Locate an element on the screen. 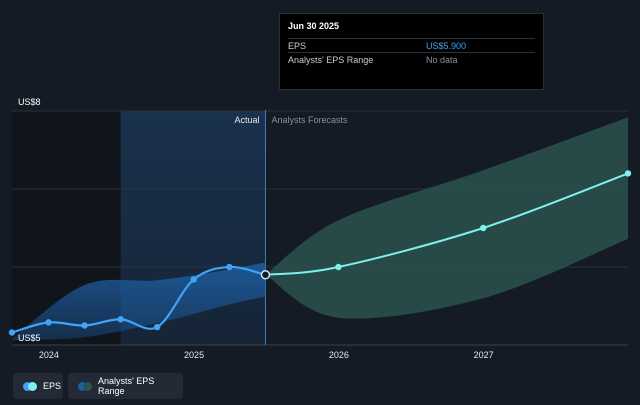 This screenshot has height=405, width=640. actual-label: Actual is located at coordinates (246, 120).